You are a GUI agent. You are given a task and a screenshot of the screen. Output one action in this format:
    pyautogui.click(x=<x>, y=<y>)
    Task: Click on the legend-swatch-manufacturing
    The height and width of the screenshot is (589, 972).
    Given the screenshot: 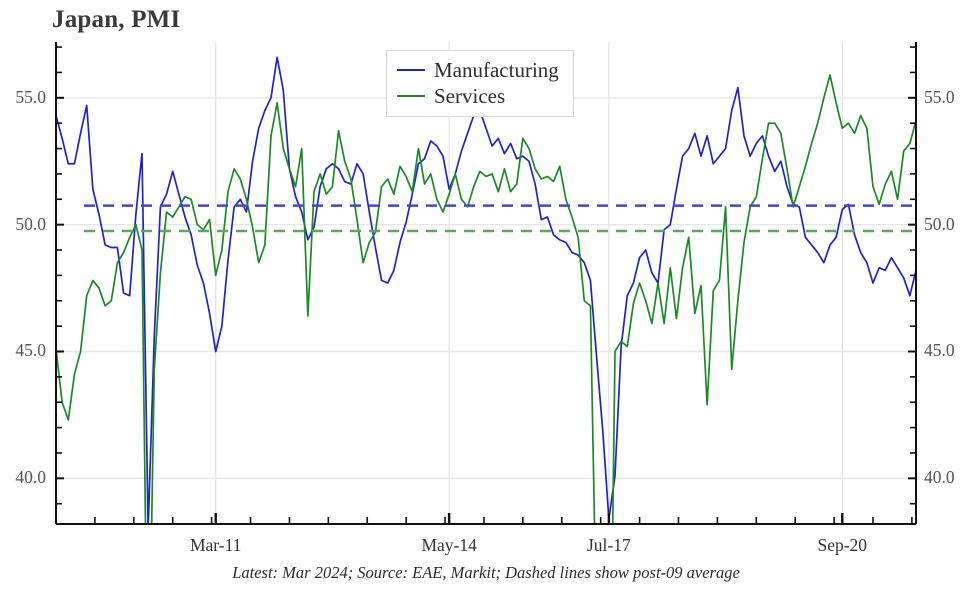 What is the action you would take?
    pyautogui.click(x=411, y=70)
    